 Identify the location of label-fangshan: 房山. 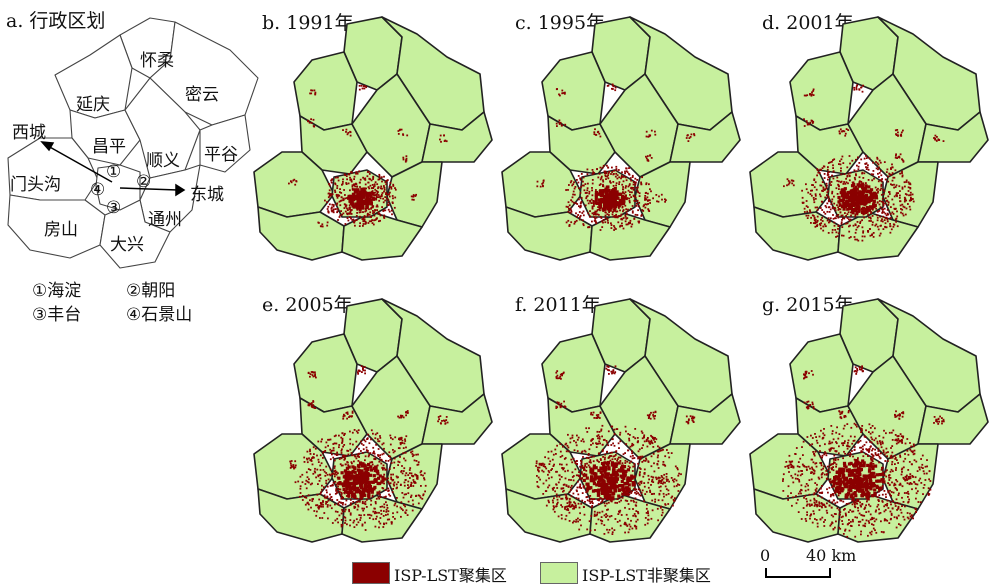
(61, 230).